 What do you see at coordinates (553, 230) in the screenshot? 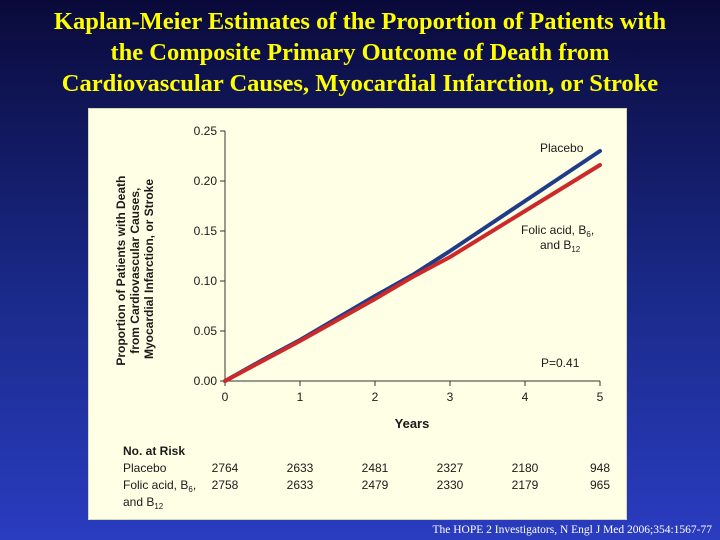
I see `folic-label-part: Folic acid, B` at bounding box center [553, 230].